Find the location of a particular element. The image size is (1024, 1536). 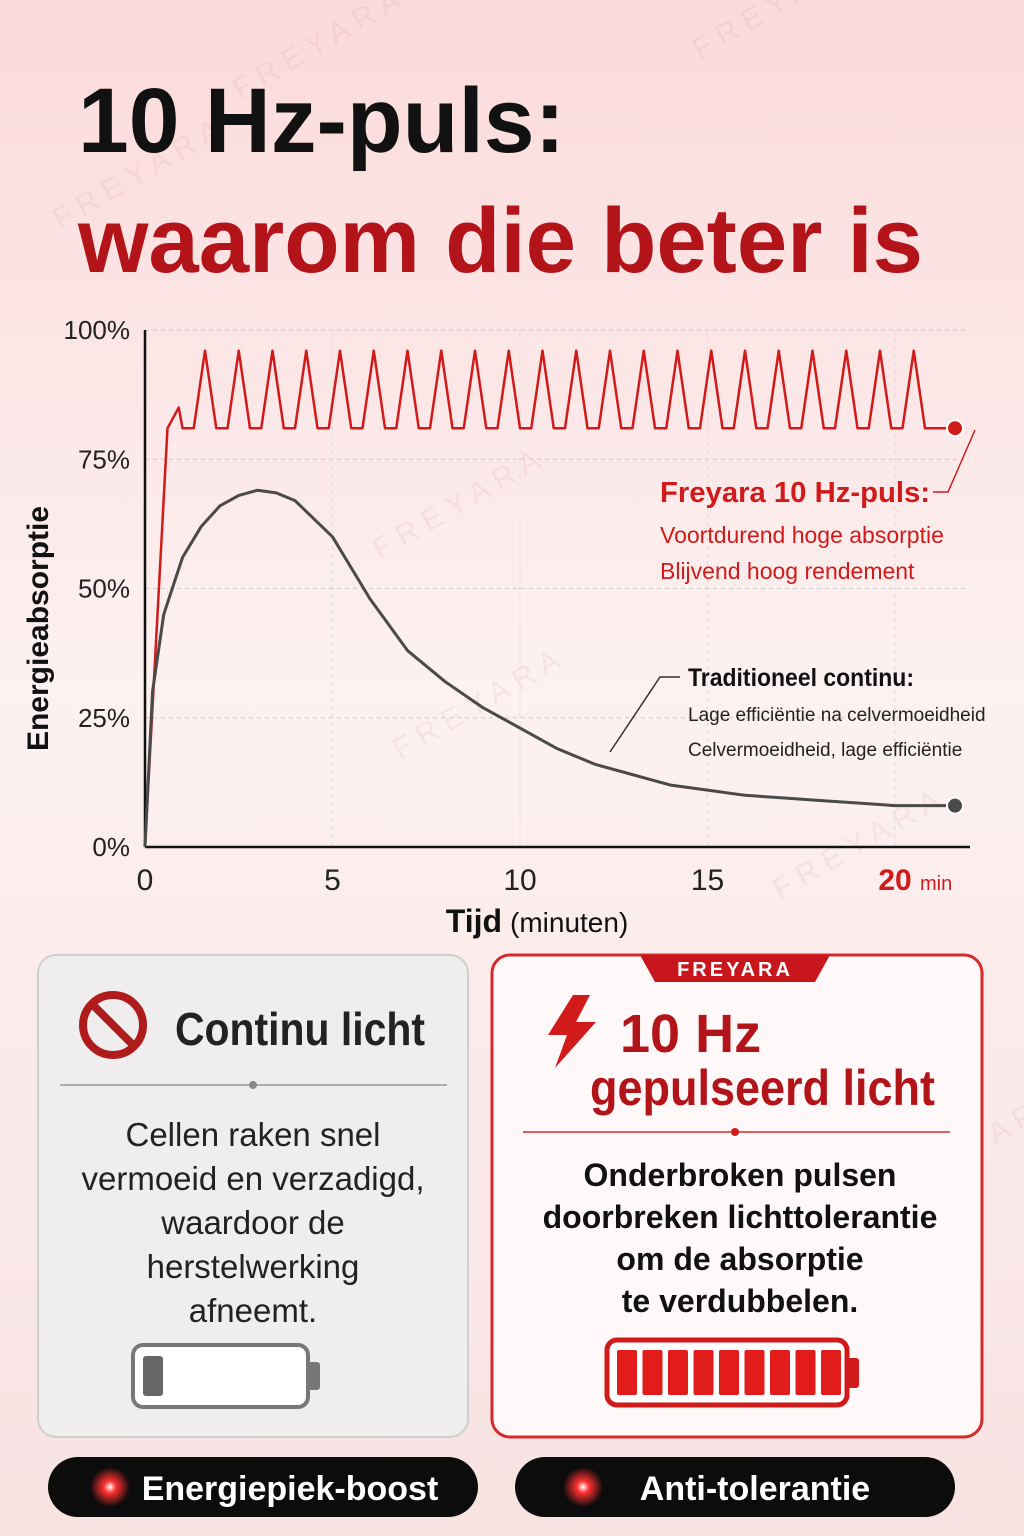

card-body: om de absorptie is located at coordinates (739, 1259).